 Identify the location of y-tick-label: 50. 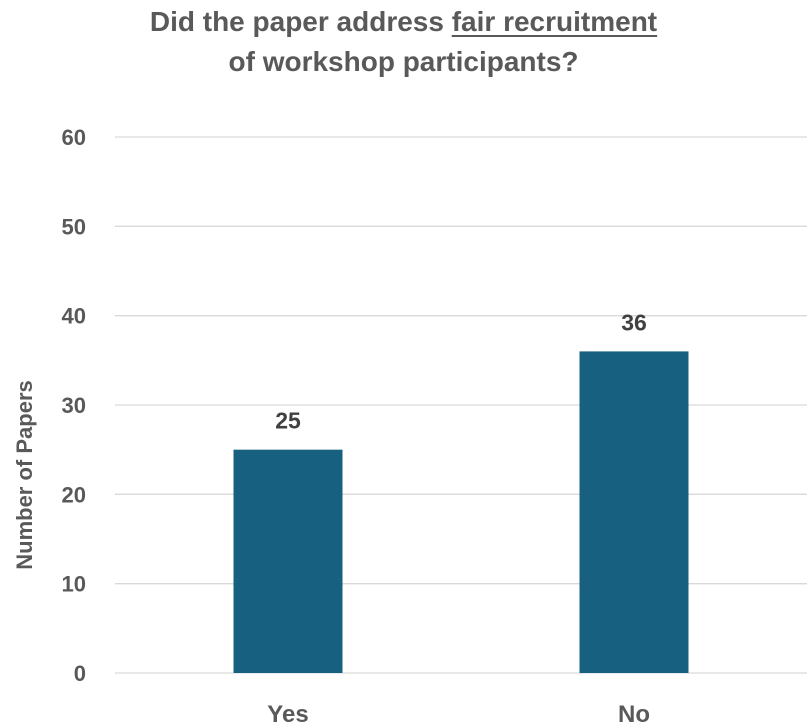
(74, 226).